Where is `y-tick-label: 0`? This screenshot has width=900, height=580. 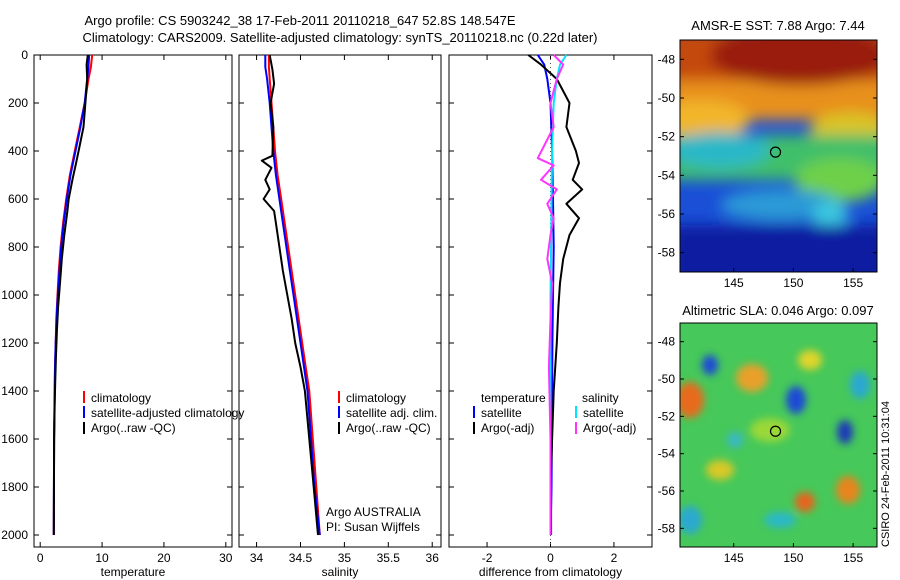
y-tick-label: 0 is located at coordinates (24, 55).